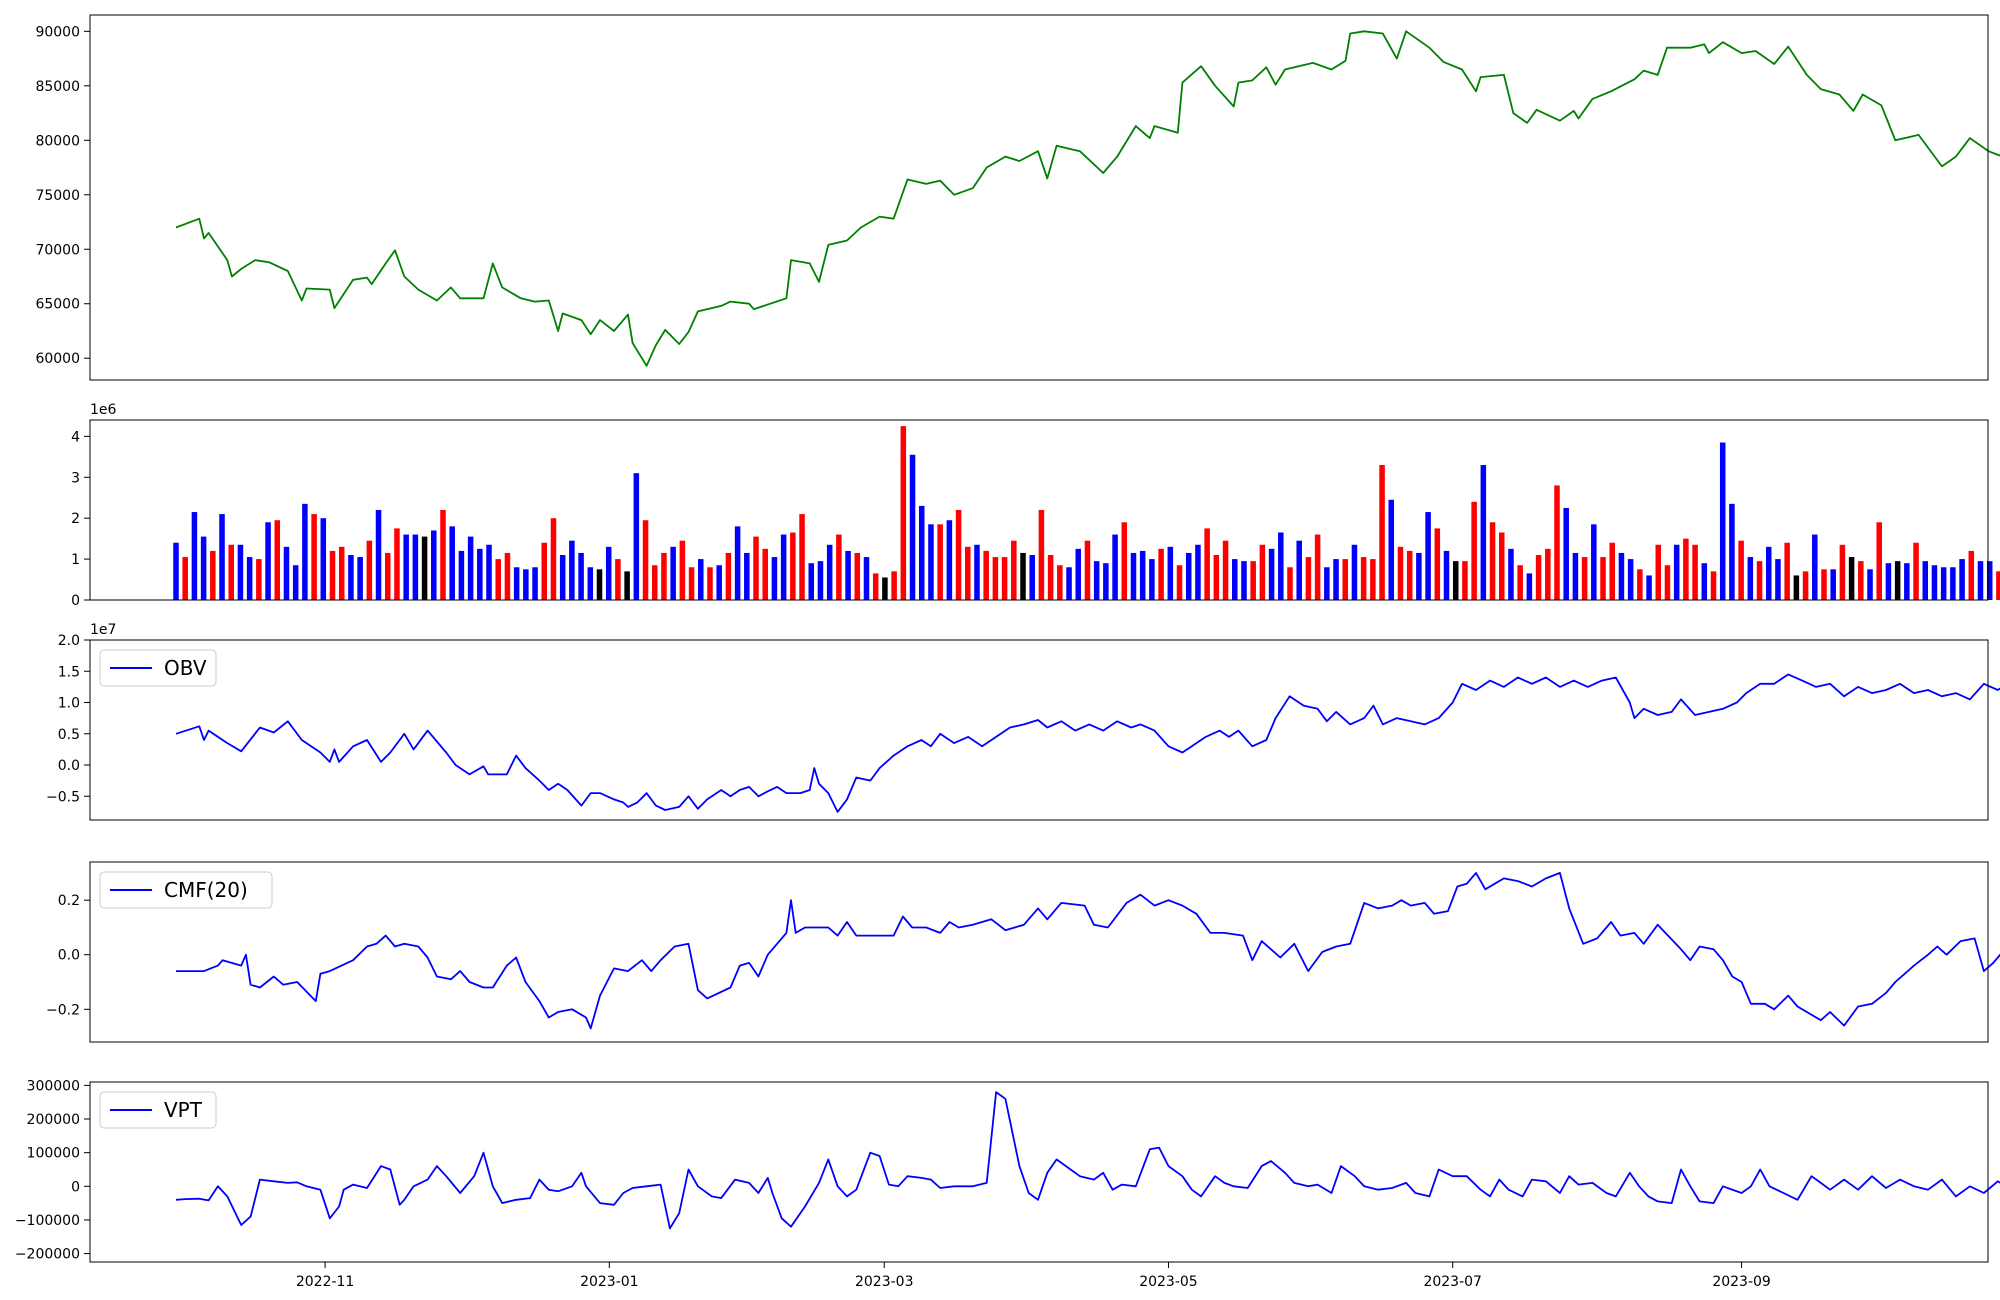 The image size is (2000, 1300). Describe the element at coordinates (53, 1086) in the screenshot. I see `vpt-ytick-label: 300000` at that location.